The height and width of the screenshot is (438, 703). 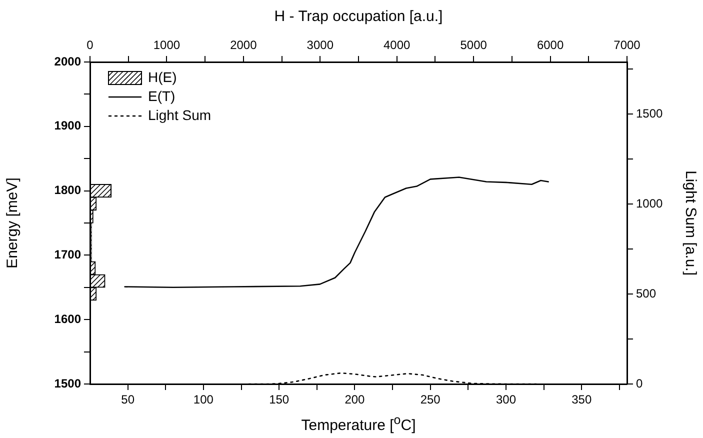 I want to click on x-tick-label: 200, so click(x=355, y=399).